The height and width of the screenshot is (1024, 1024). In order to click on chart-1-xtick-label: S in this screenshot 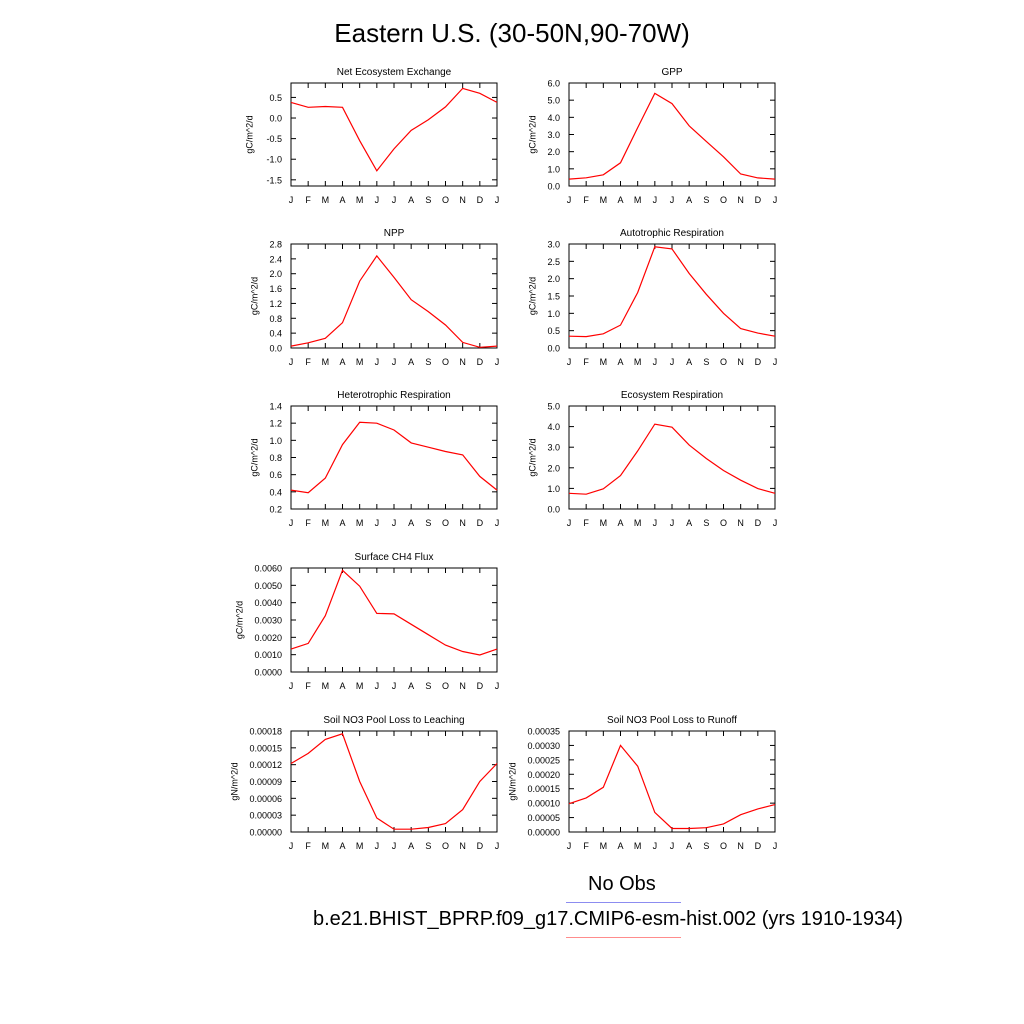, I will do `click(428, 200)`.